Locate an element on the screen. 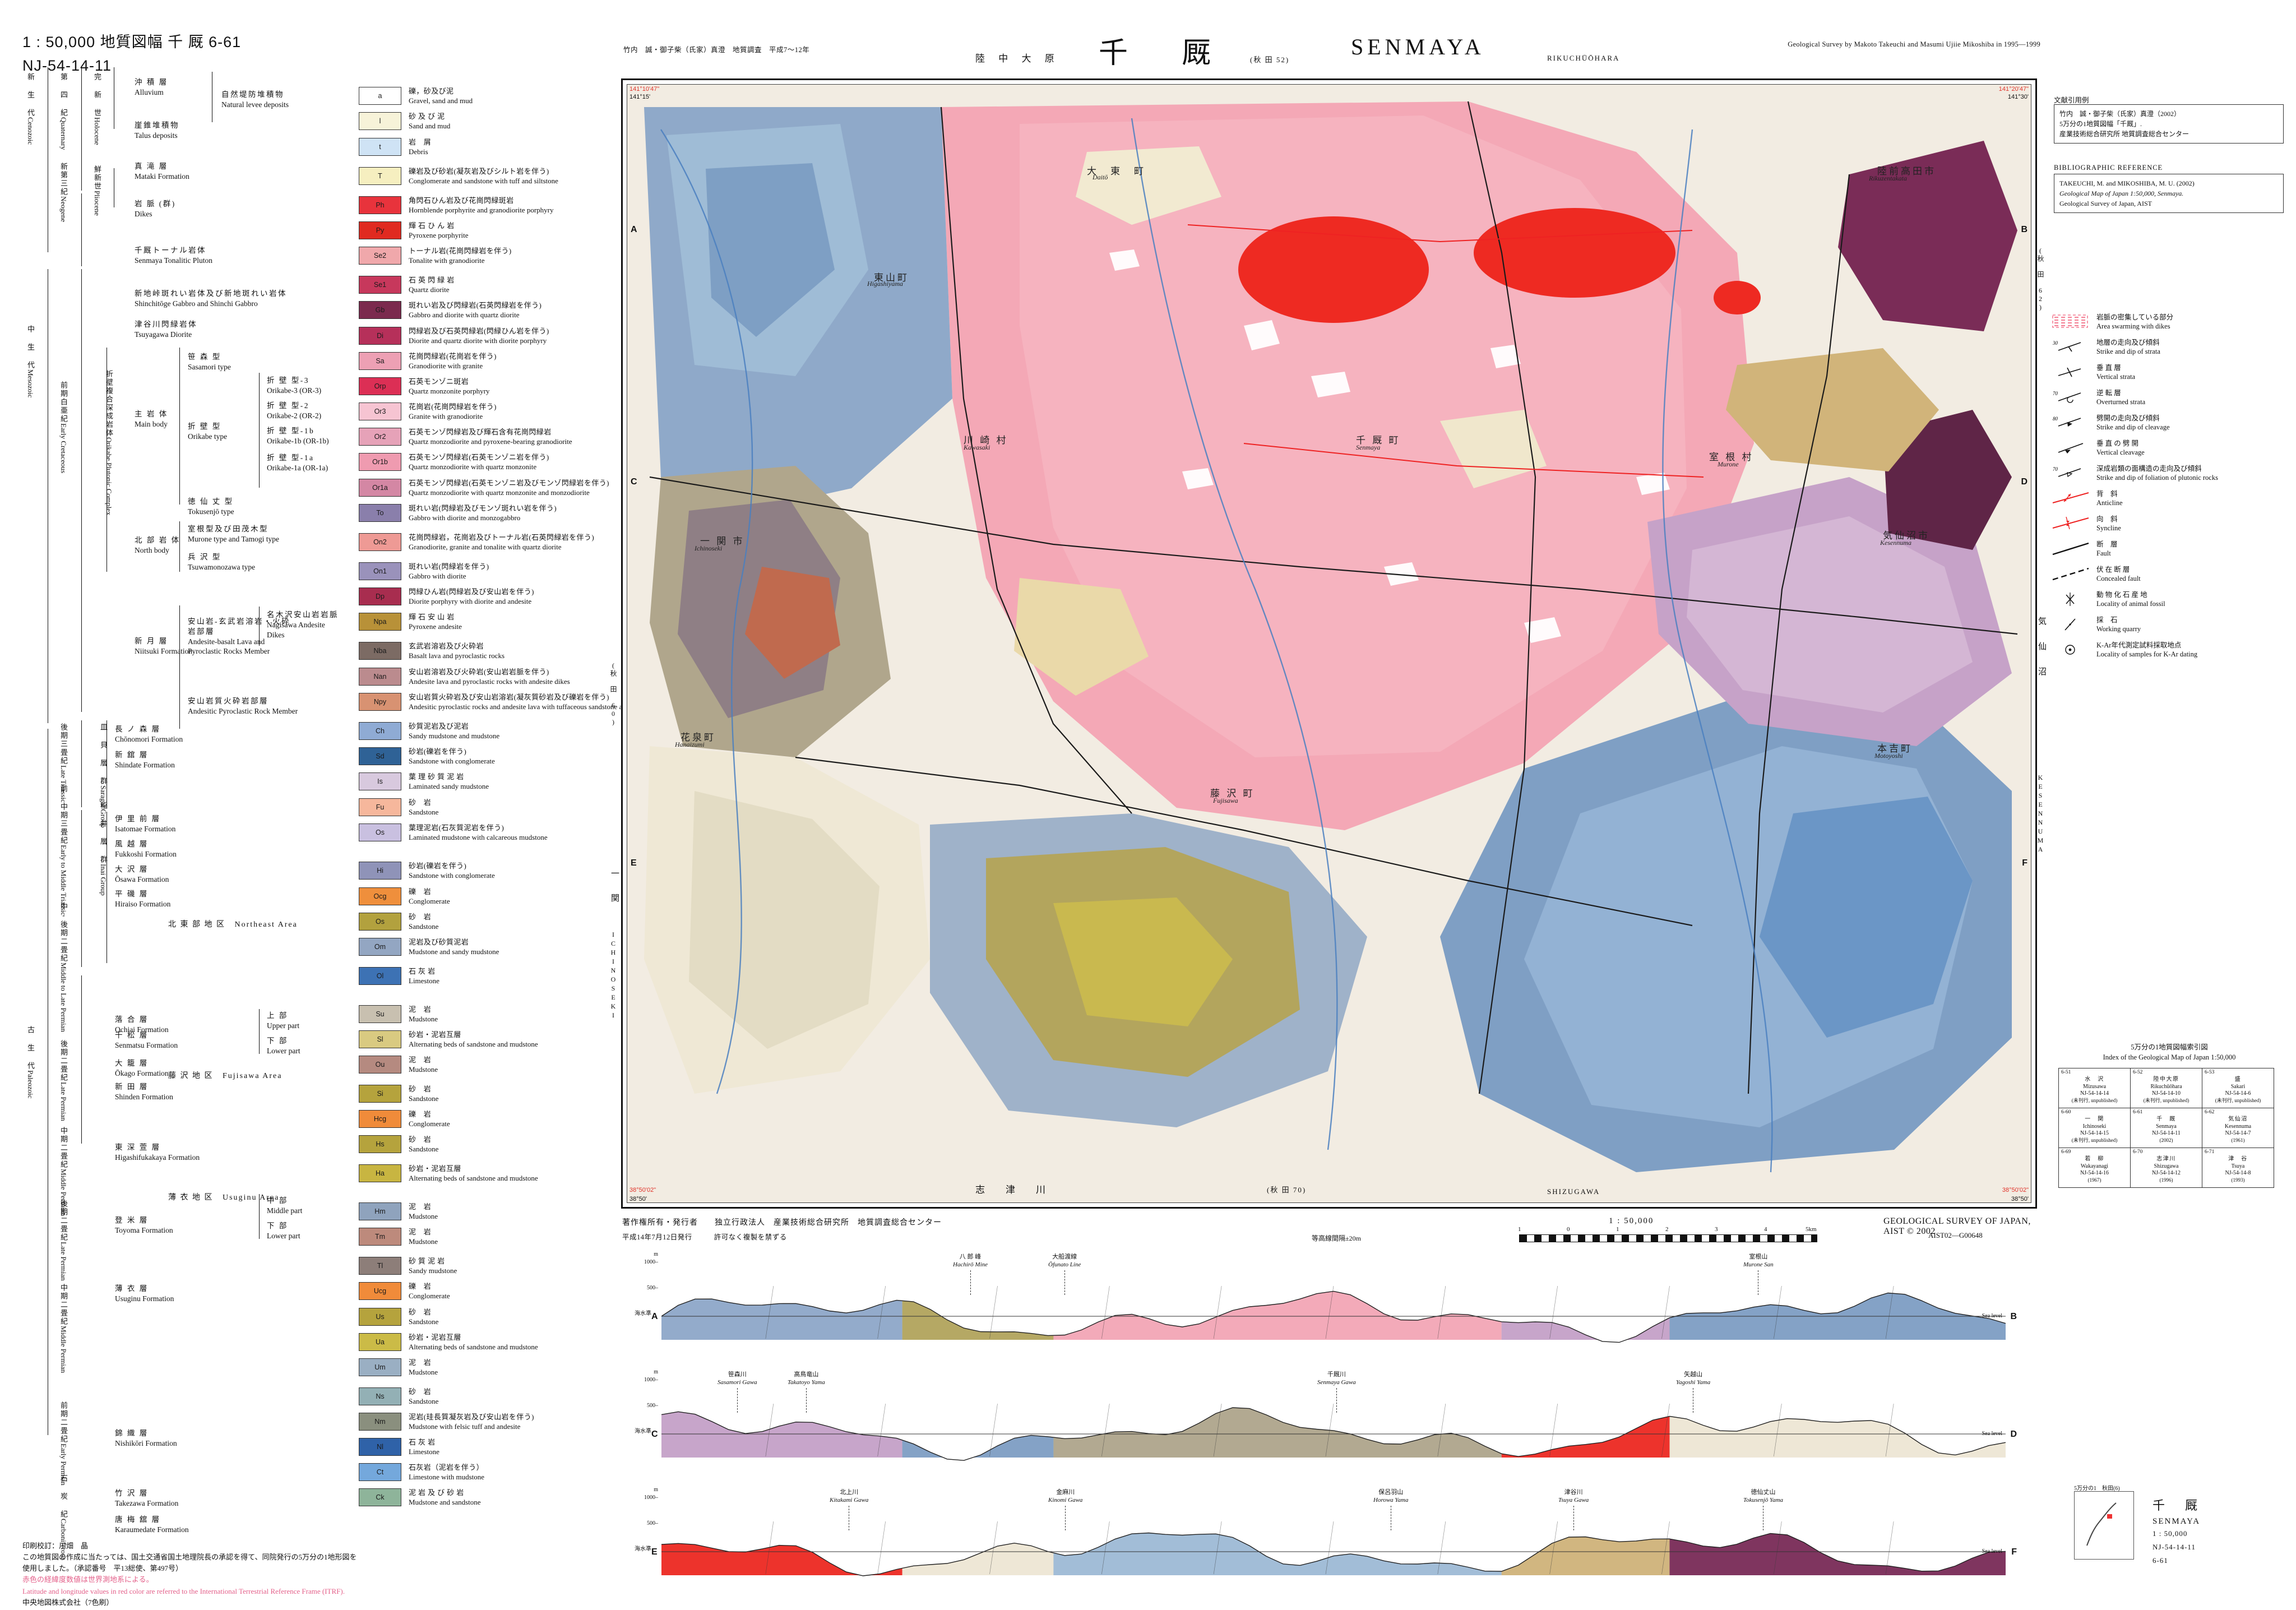 The image size is (2296, 1610). symbol-glyph-wrap: 30 is located at coordinates (2071, 346).